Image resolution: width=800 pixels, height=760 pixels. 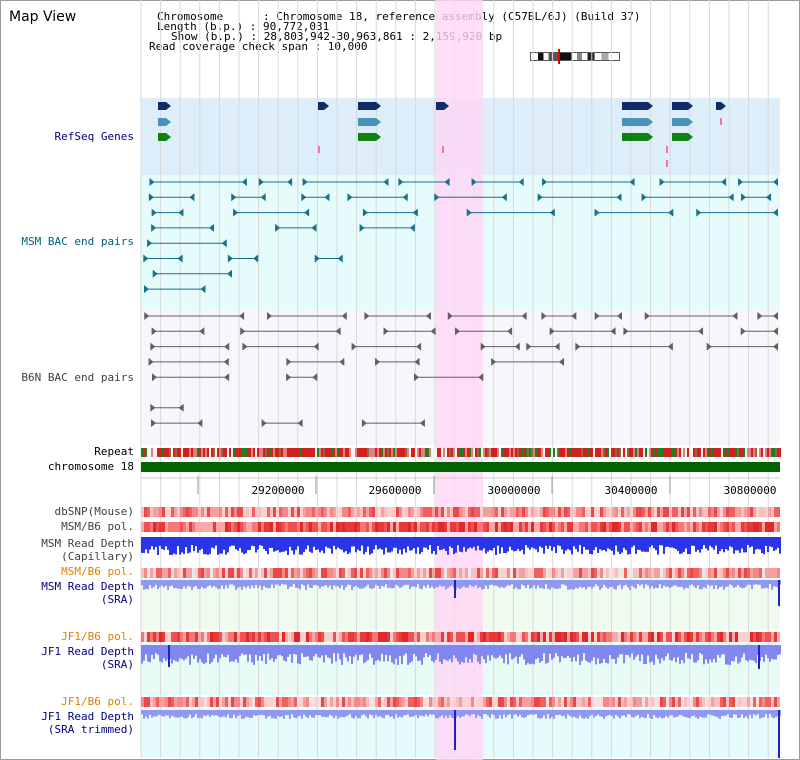 What do you see at coordinates (97, 701) in the screenshot?
I see `track-label-jf1-b6-pol-trimmed: JF1/B6 pol.` at bounding box center [97, 701].